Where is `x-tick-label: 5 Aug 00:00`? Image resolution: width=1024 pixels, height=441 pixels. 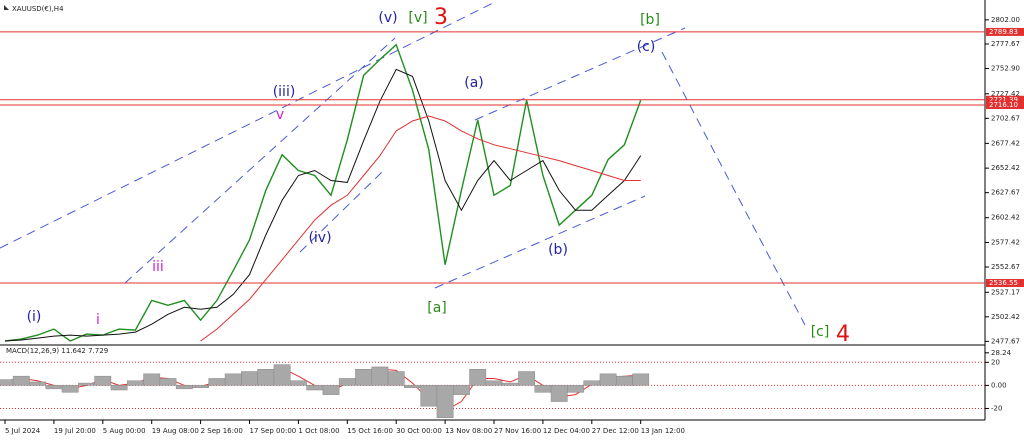
x-tick-label: 5 Aug 00:00 is located at coordinates (124, 431).